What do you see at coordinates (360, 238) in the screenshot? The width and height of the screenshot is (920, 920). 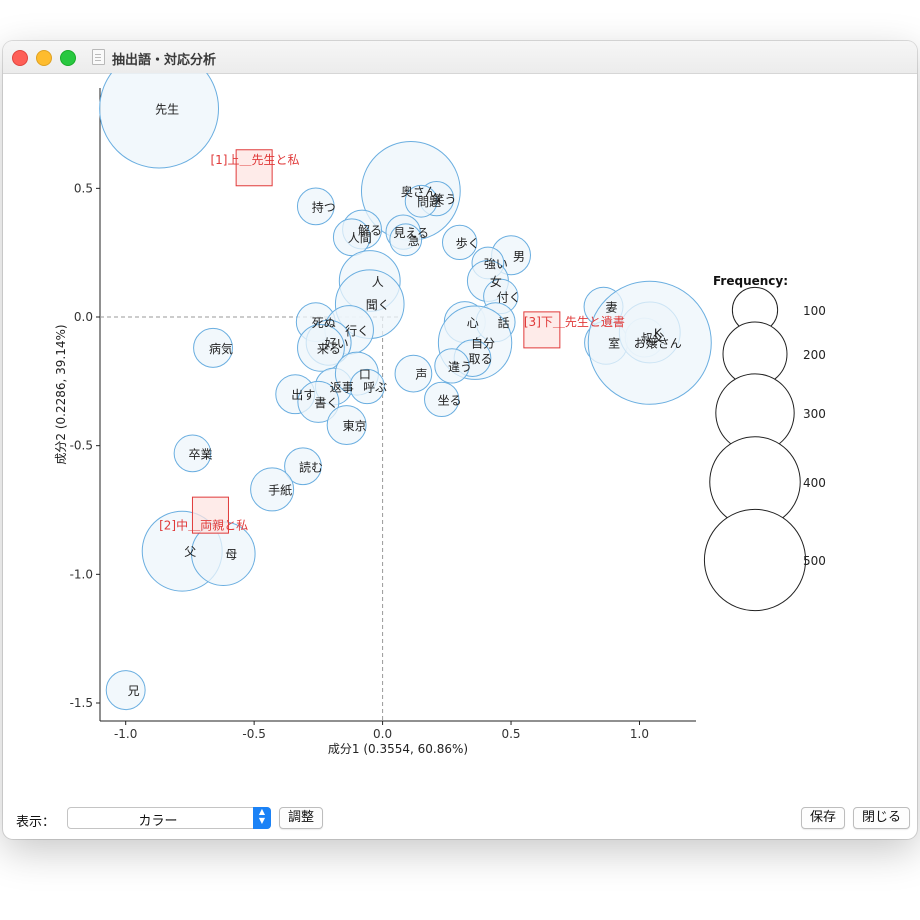 I see `point-label: 人間` at bounding box center [360, 238].